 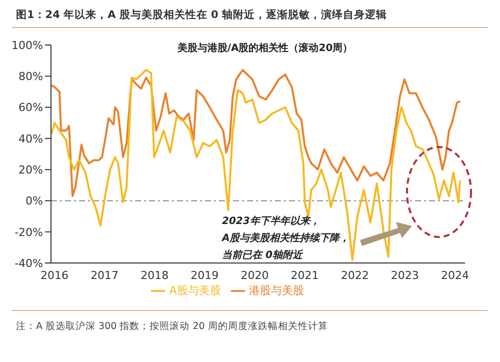 What do you see at coordinates (454, 275) in the screenshot?
I see `x-tick-label: 2024` at bounding box center [454, 275].